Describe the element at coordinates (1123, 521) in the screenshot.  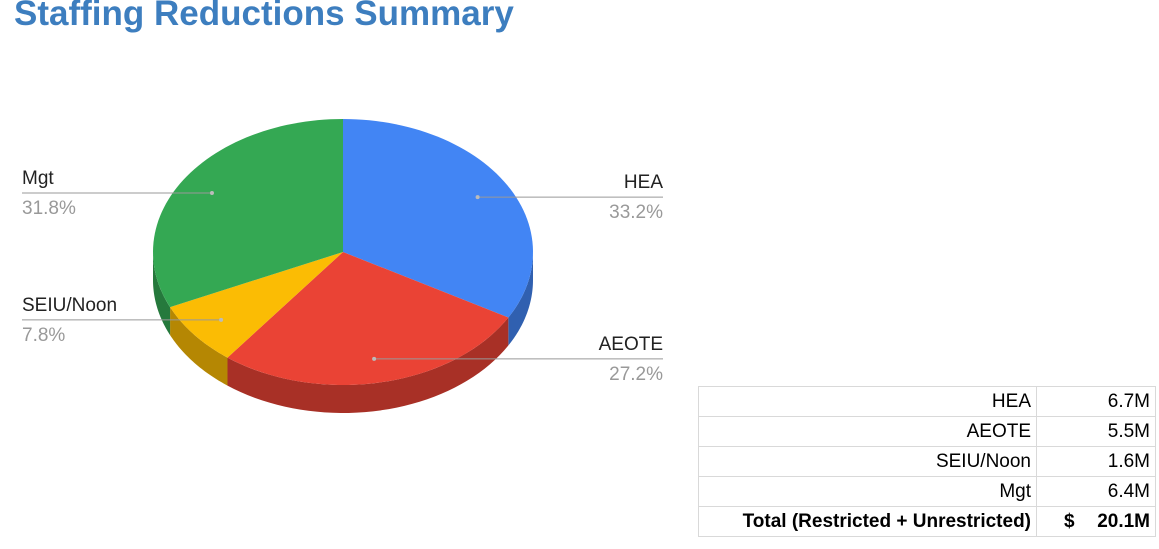
I see `total-value: 20.1M` at that location.